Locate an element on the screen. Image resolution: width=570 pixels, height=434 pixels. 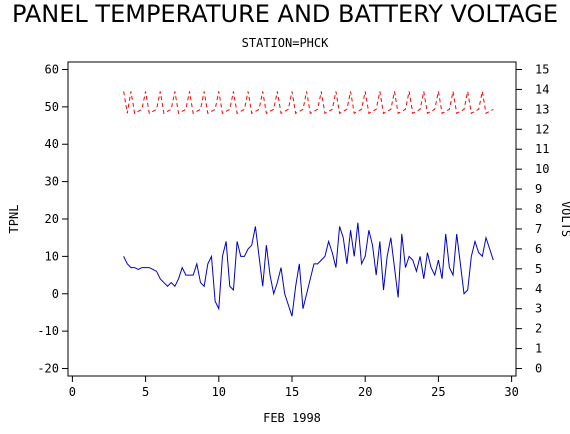
y2-tick-label: 11 is located at coordinates (542, 149).